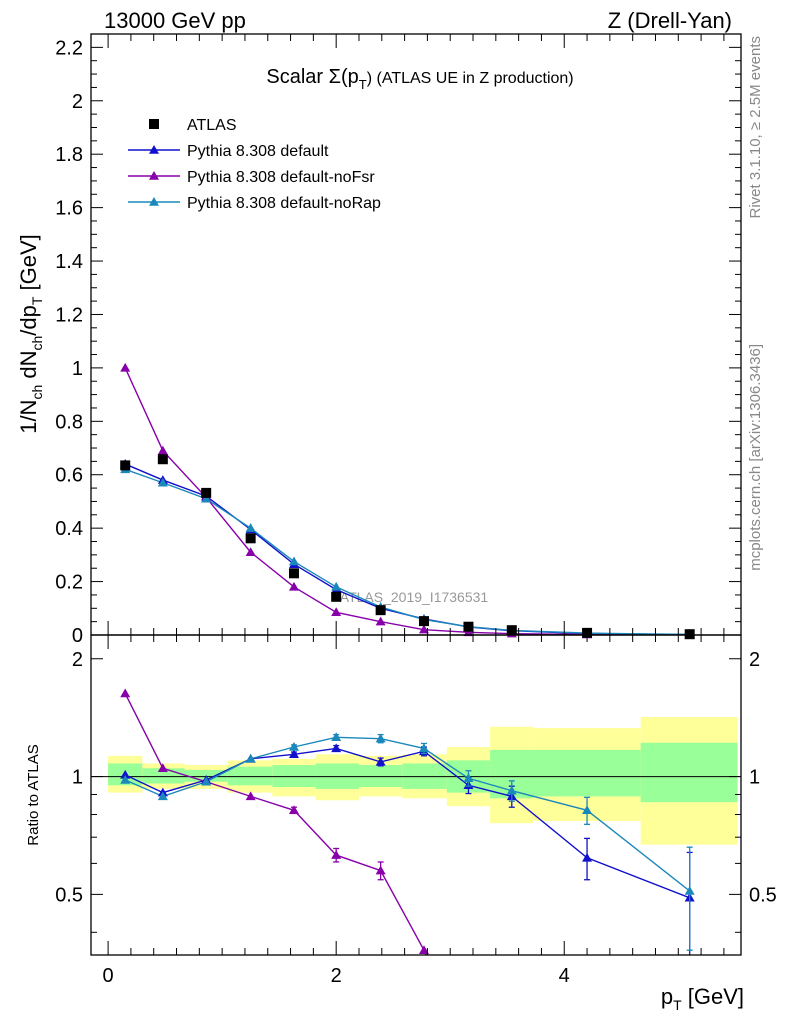  I want to click on y-axis-label: 1/Nch dNch/dpT [GeV], so click(30, 334).